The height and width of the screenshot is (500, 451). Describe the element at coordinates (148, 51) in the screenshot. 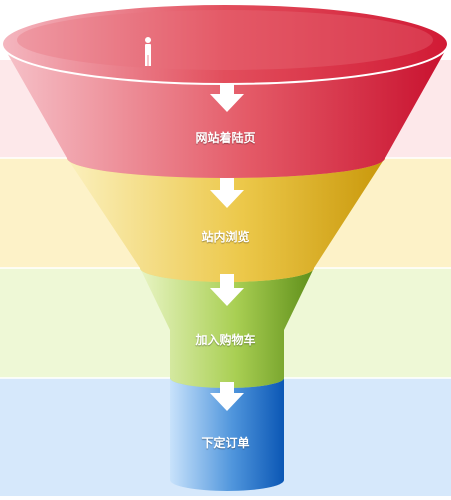

I see `person-icon` at that location.